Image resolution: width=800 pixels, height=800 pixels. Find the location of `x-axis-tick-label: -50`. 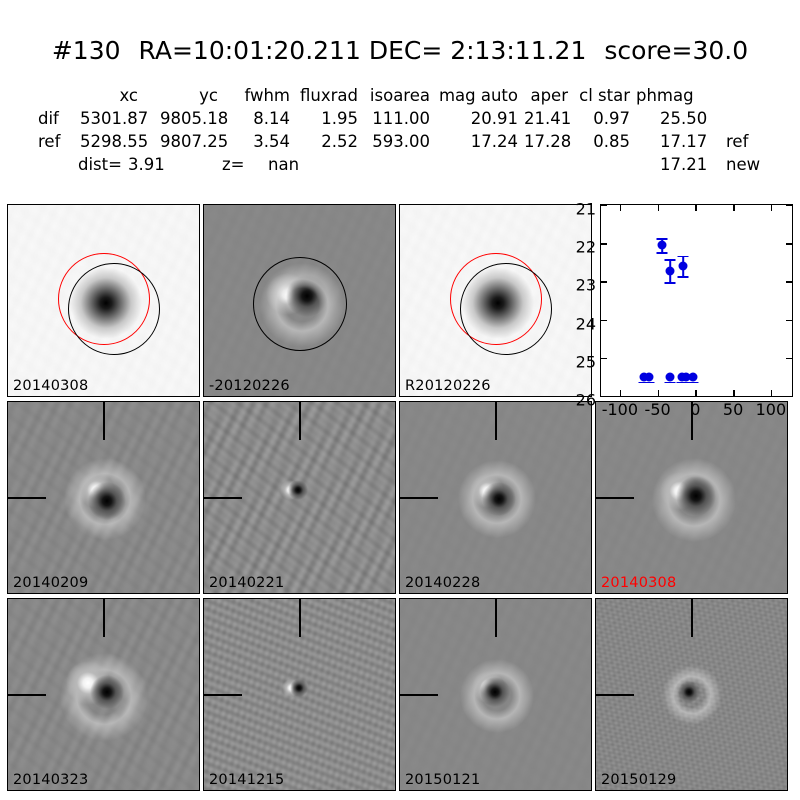

x-axis-tick-label: -50 is located at coordinates (657, 409).